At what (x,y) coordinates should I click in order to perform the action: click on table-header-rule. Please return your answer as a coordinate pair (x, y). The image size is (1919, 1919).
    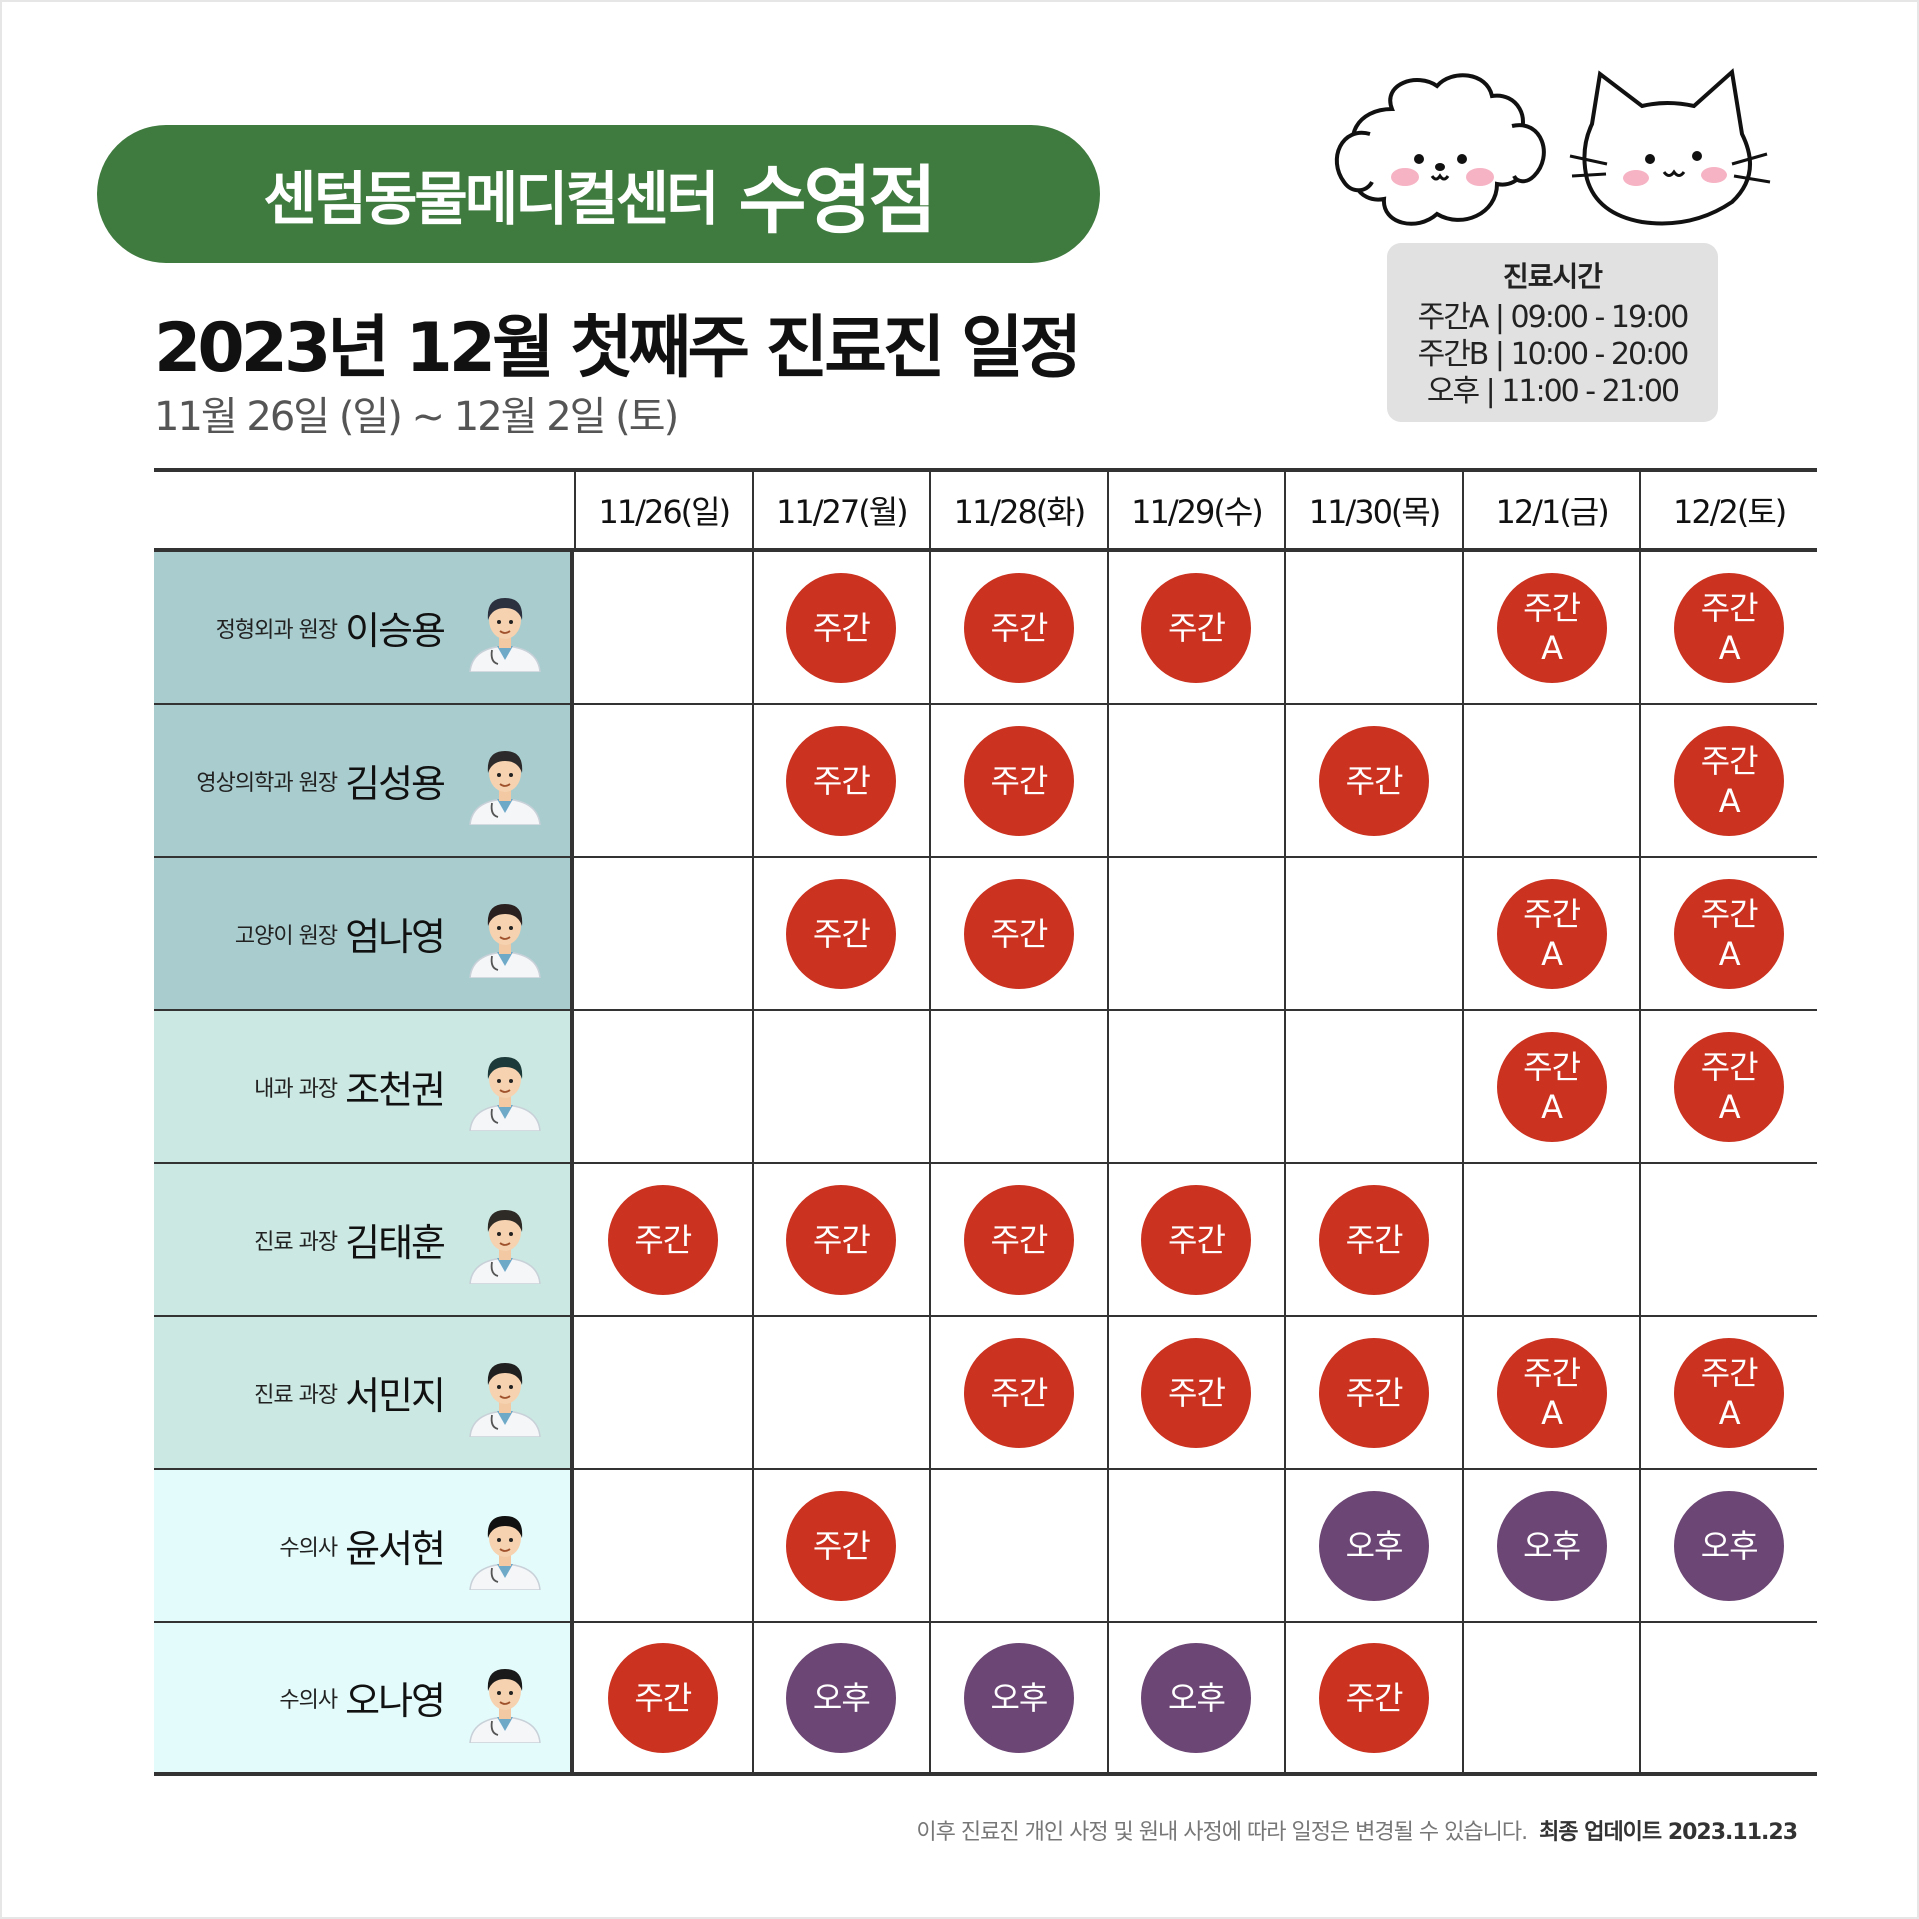
    Looking at the image, I should click on (985, 550).